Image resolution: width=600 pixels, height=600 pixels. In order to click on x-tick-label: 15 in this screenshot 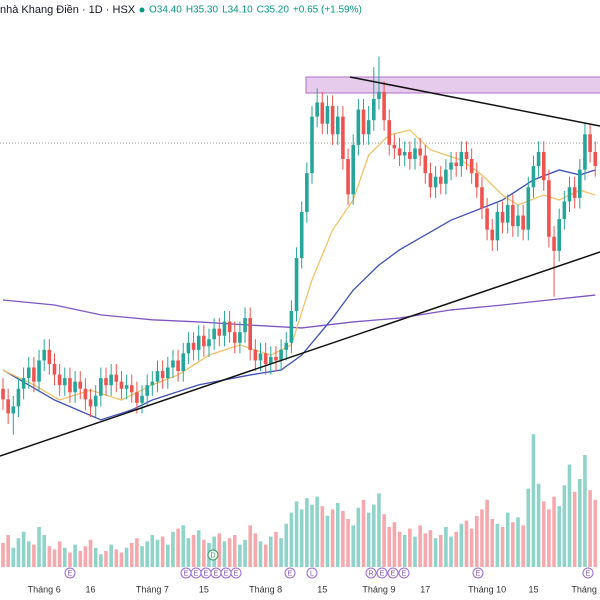, I will do `click(204, 589)`.